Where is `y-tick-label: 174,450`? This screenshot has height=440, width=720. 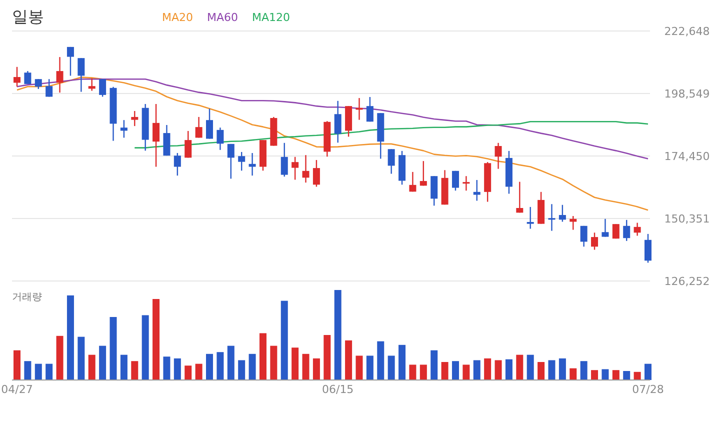
y-tick-label: 174,450 is located at coordinates (687, 156).